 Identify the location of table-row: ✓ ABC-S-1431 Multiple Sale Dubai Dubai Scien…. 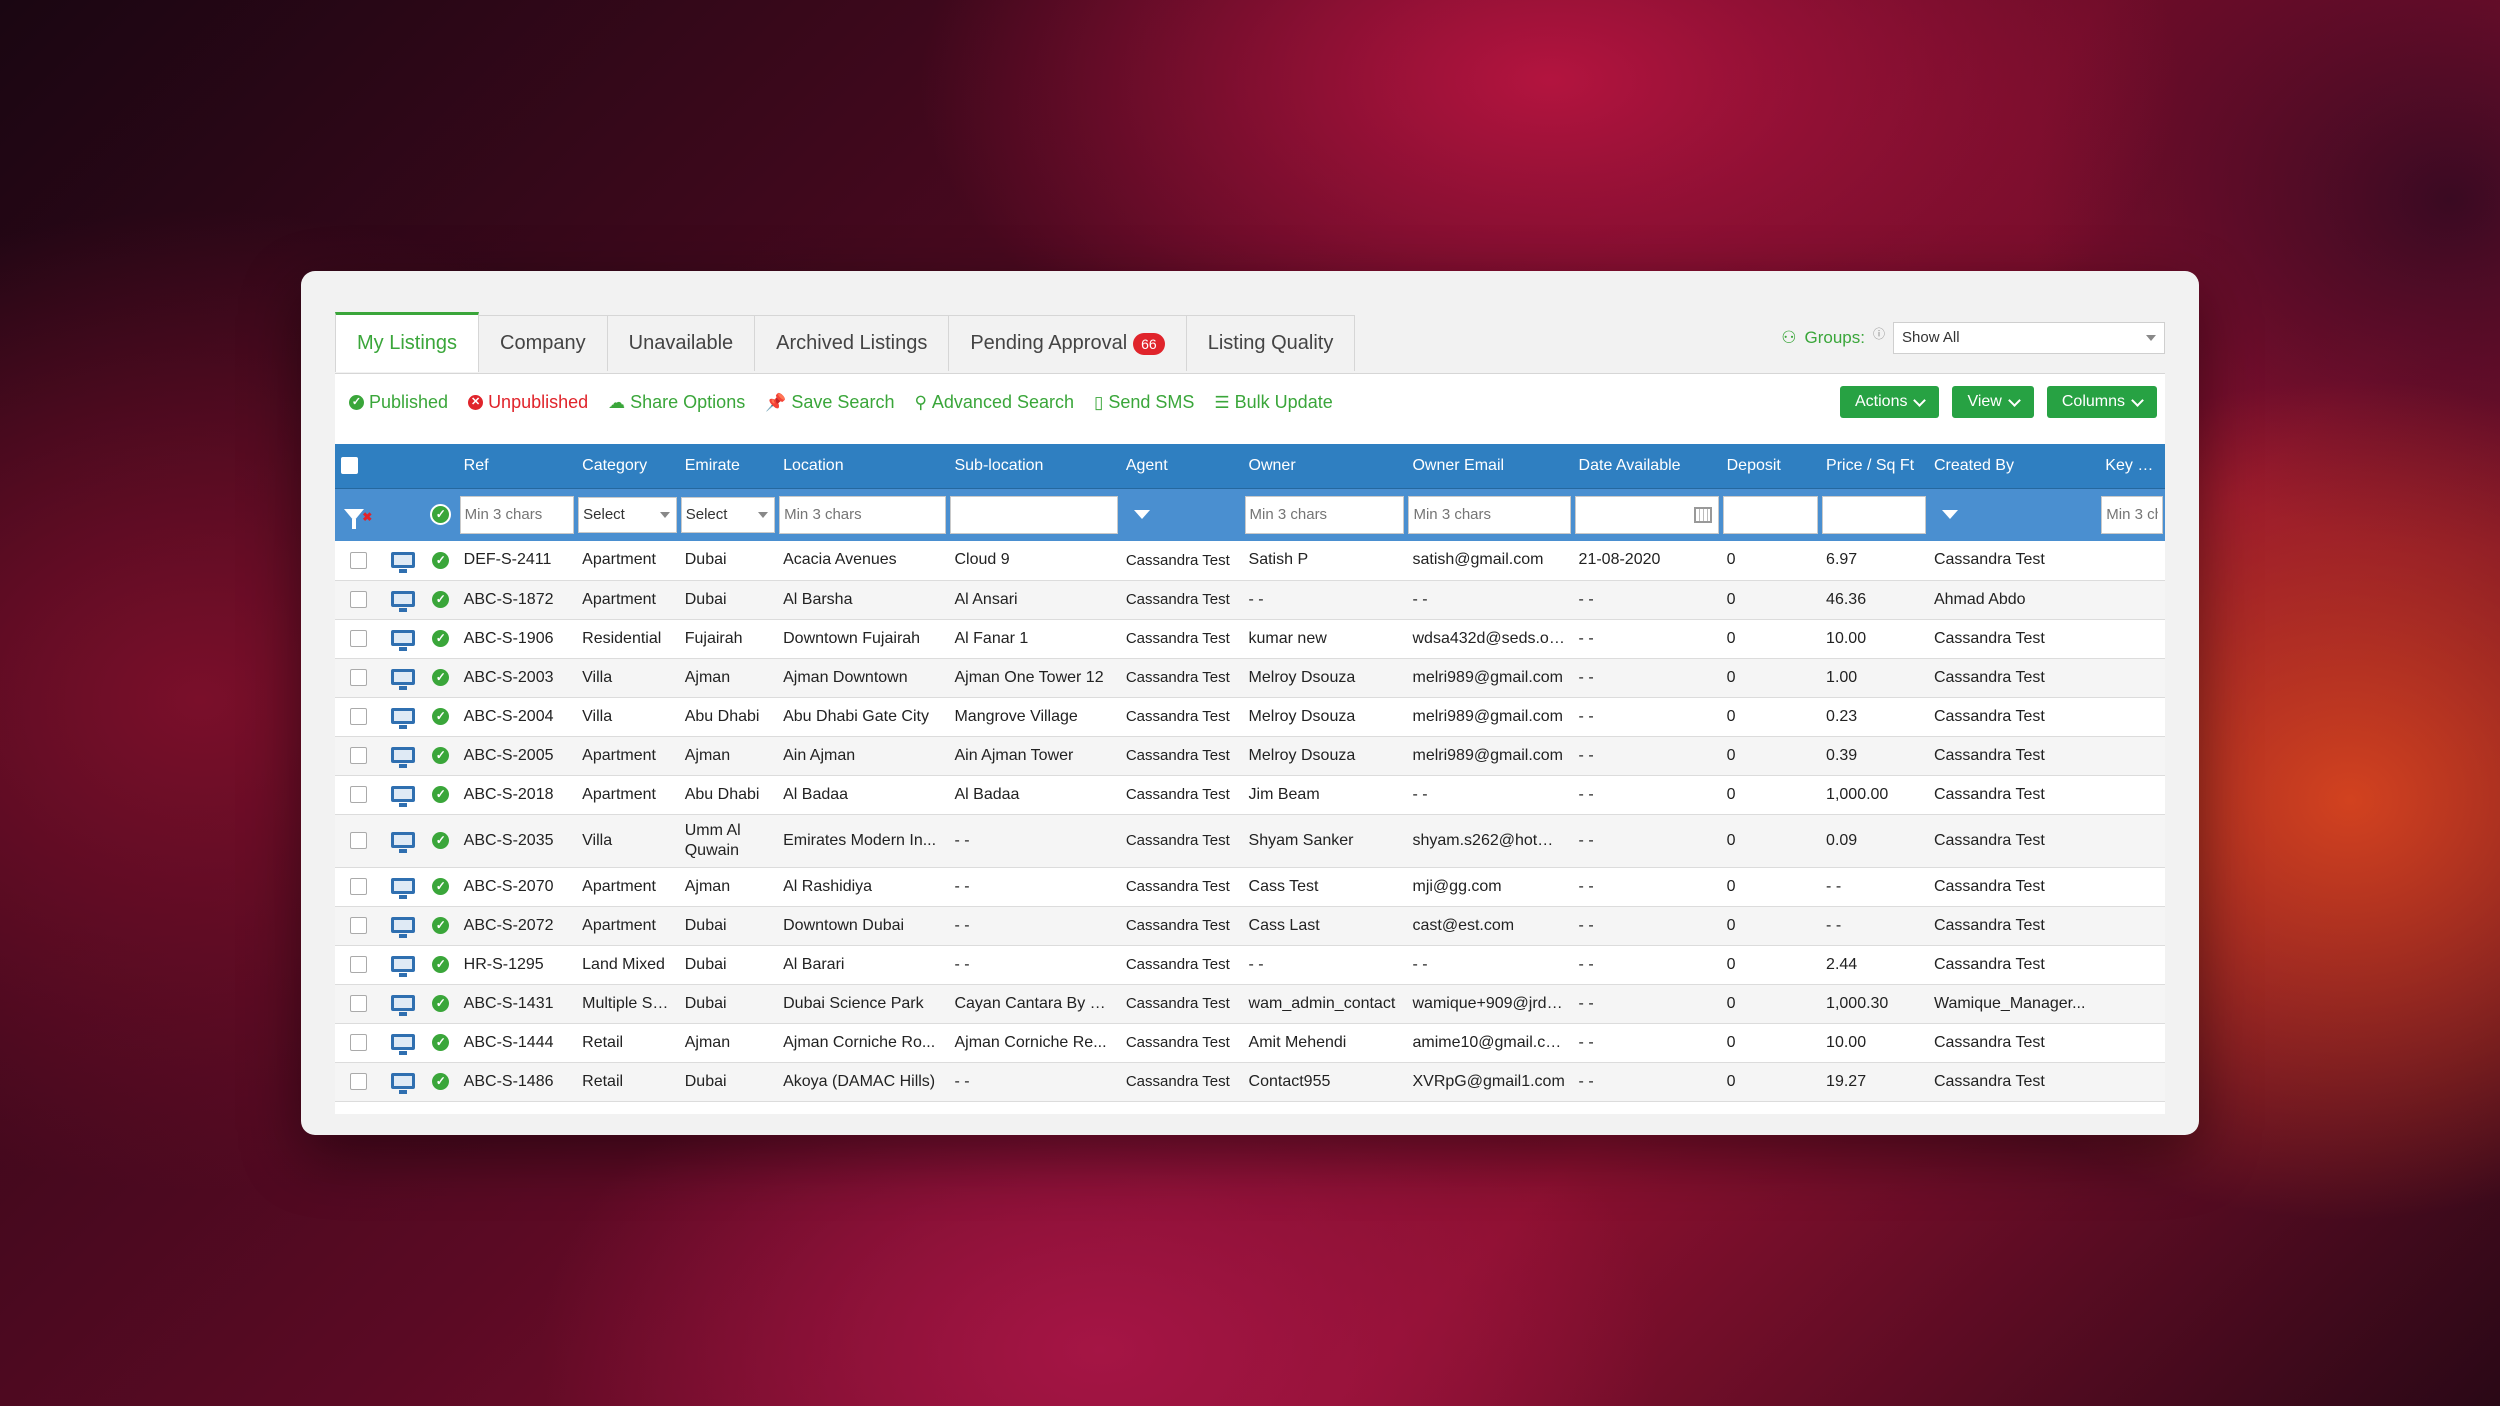
(1250, 1004).